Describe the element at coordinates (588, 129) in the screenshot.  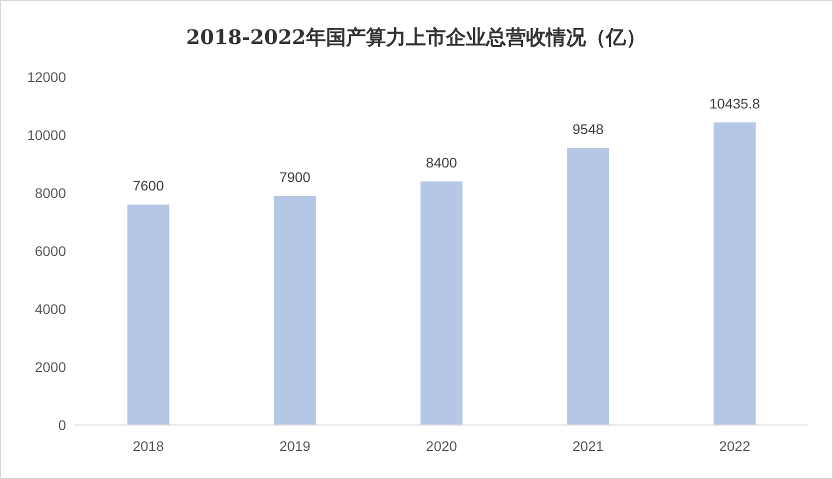
I see `data-label: 9548` at that location.